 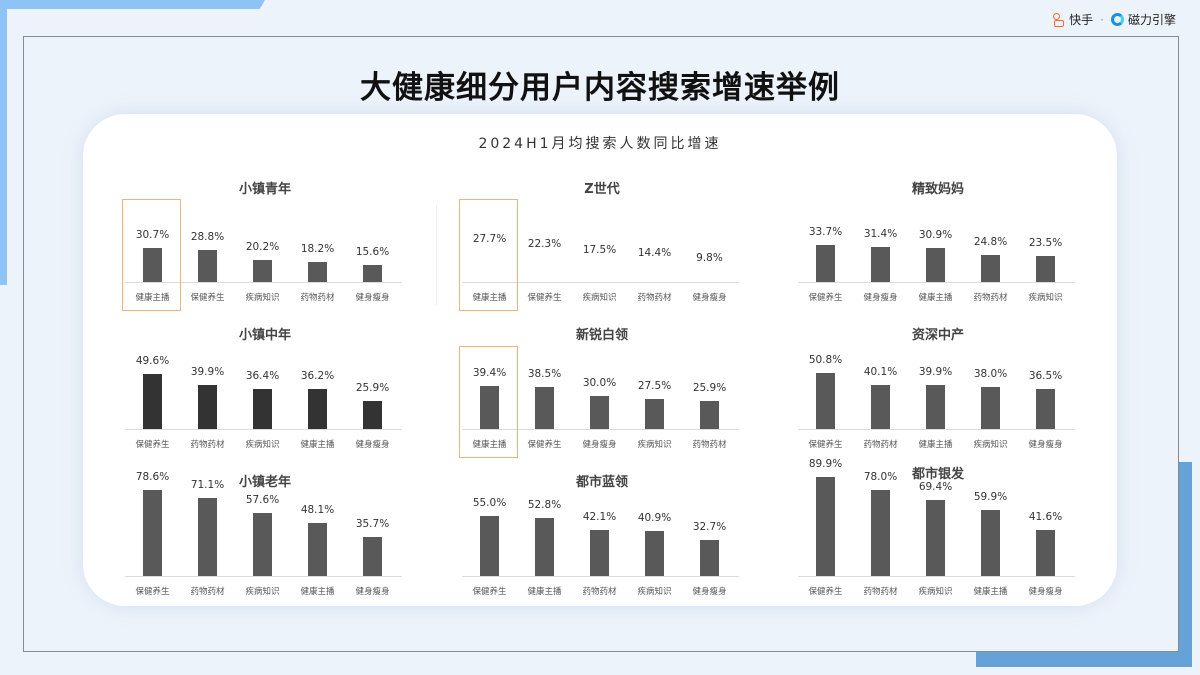 I want to click on value-label: 78.6%, so click(x=152, y=476).